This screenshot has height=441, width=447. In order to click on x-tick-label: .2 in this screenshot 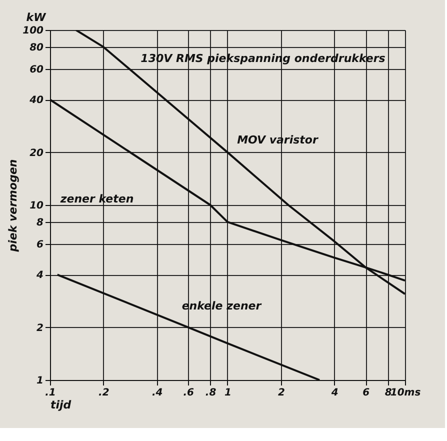, I will do `click(104, 393)`.